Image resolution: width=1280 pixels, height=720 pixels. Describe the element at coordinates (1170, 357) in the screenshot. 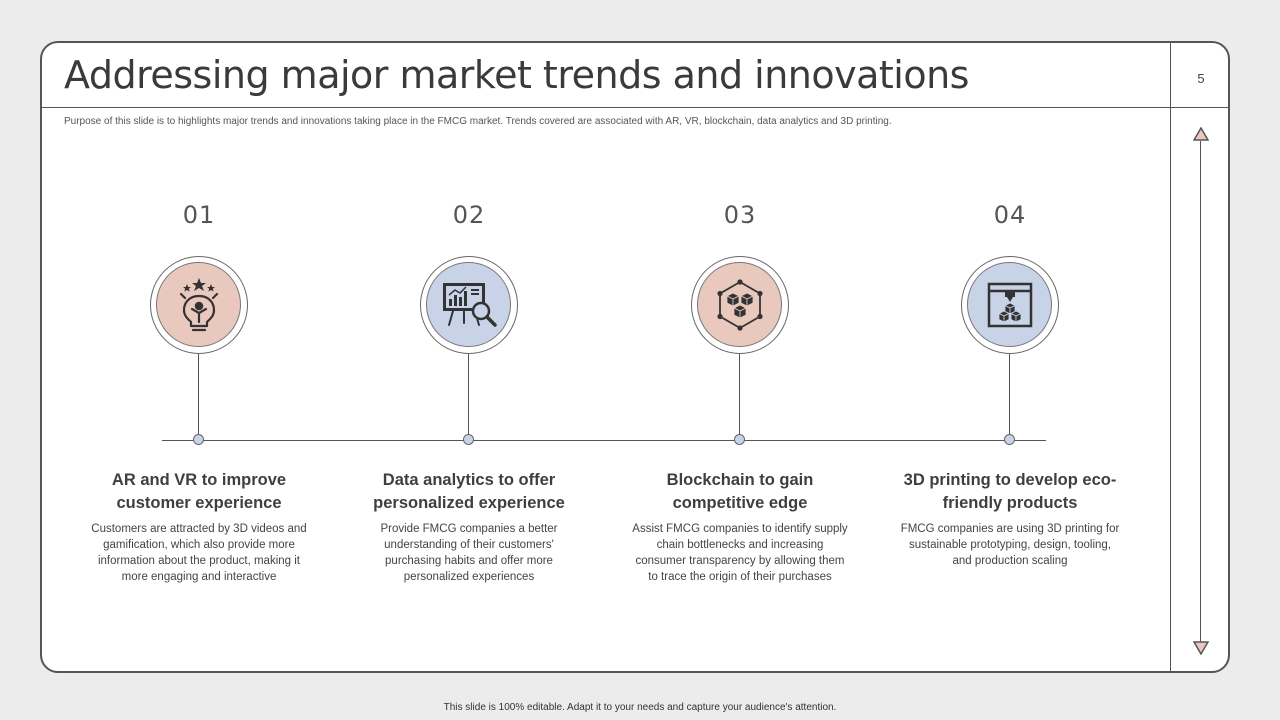

I see `side-divider` at that location.